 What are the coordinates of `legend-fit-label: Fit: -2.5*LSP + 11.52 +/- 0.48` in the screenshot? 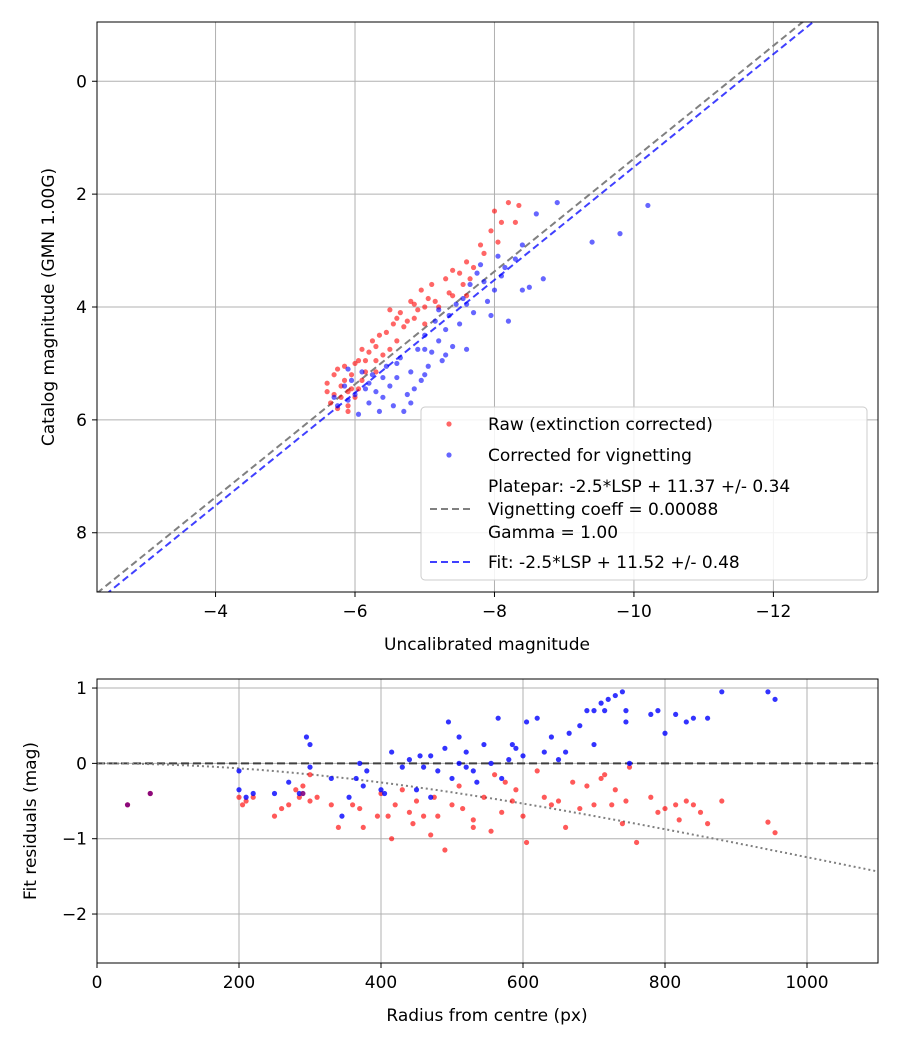 It's located at (614, 563).